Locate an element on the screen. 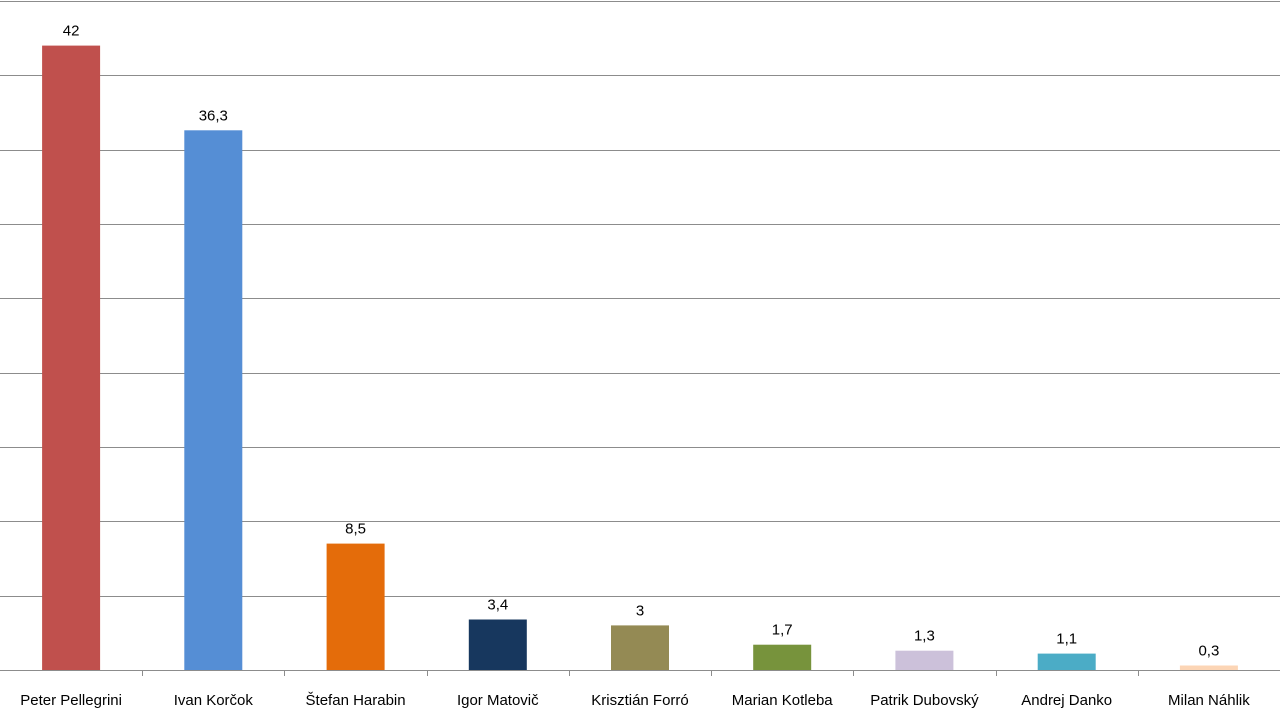 Image resolution: width=1280 pixels, height=716 pixels. x-axis-ticks is located at coordinates (640, 673).